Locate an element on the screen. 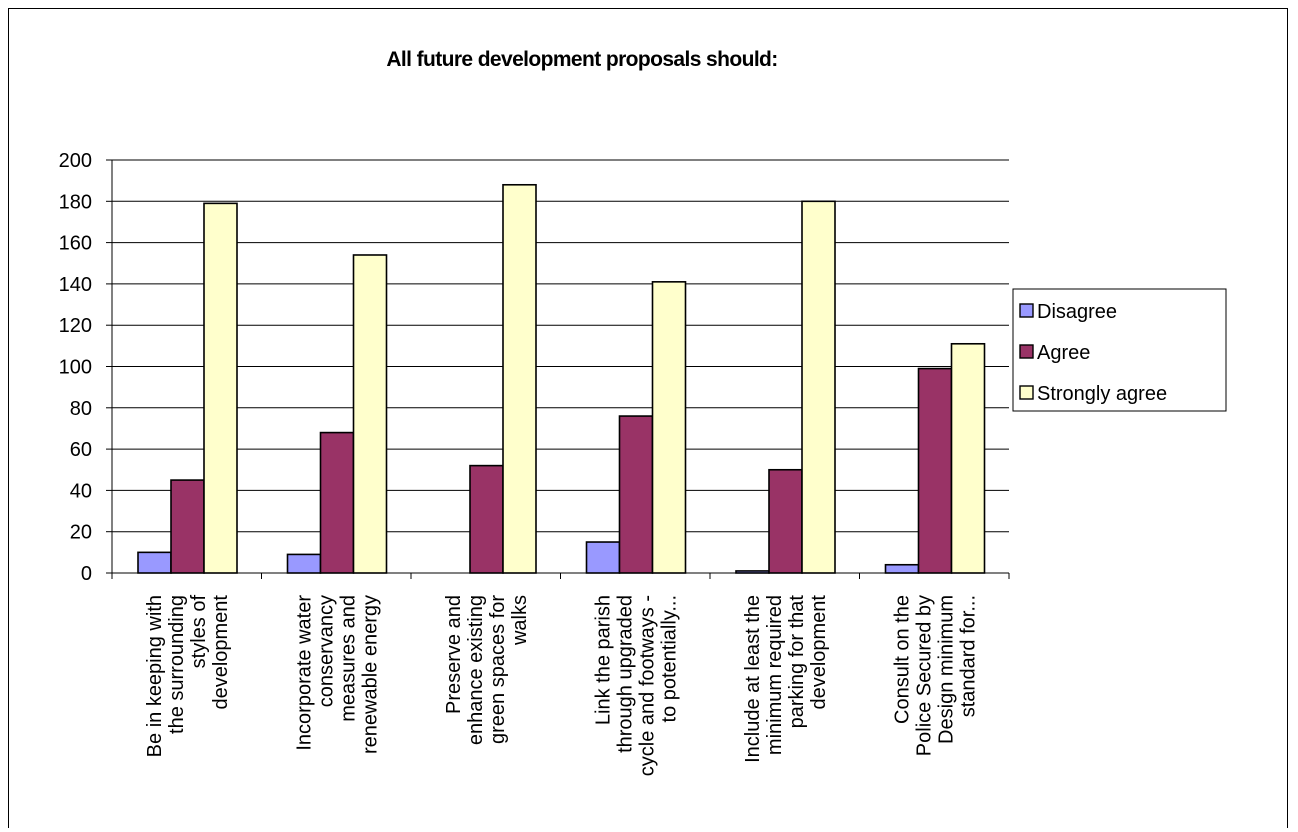  x-category-label: the surrounding is located at coordinates (177, 664).